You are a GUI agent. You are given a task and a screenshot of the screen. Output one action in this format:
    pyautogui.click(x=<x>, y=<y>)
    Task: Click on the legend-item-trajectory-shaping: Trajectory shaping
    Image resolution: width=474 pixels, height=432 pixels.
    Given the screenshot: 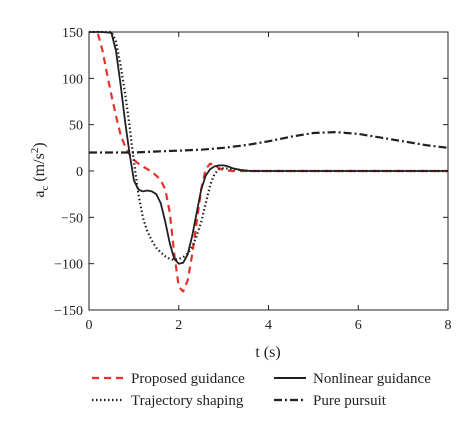 What is the action you would take?
    pyautogui.click(x=168, y=401)
    